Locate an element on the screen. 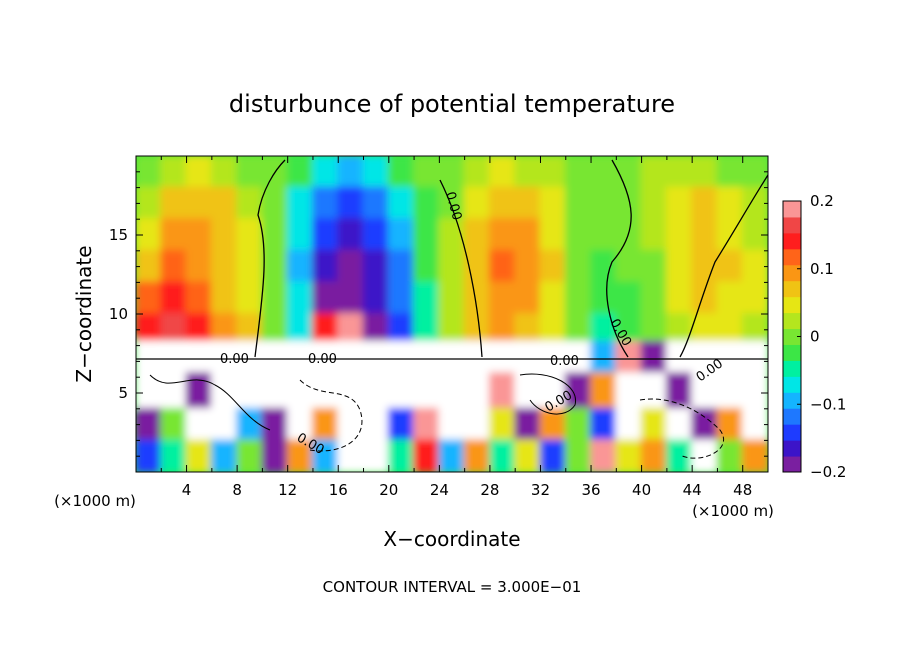 The height and width of the screenshot is (654, 904). lower-contour is located at coordinates (547, 394).